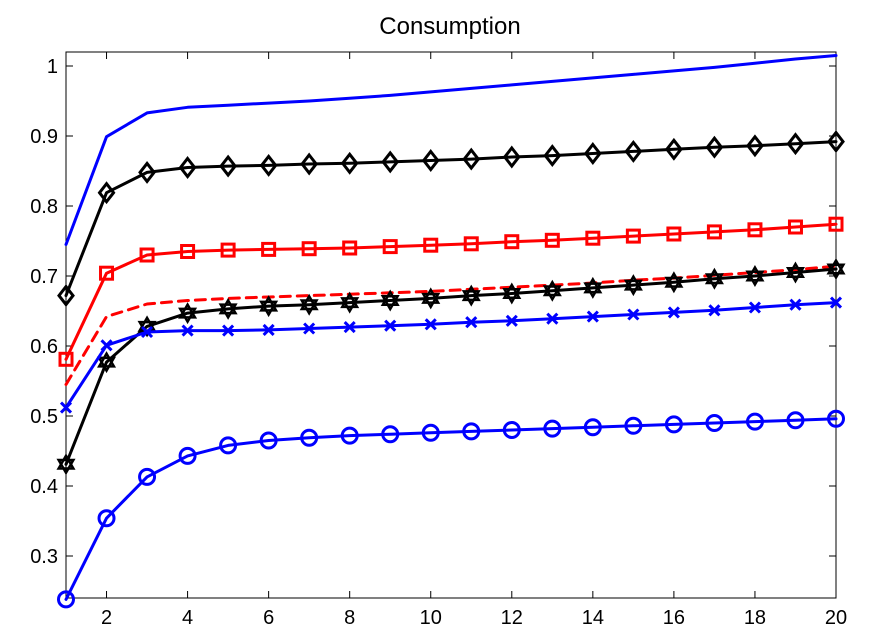 The height and width of the screenshot is (636, 873). I want to click on y-tick-label: 0.7, so click(44, 277).